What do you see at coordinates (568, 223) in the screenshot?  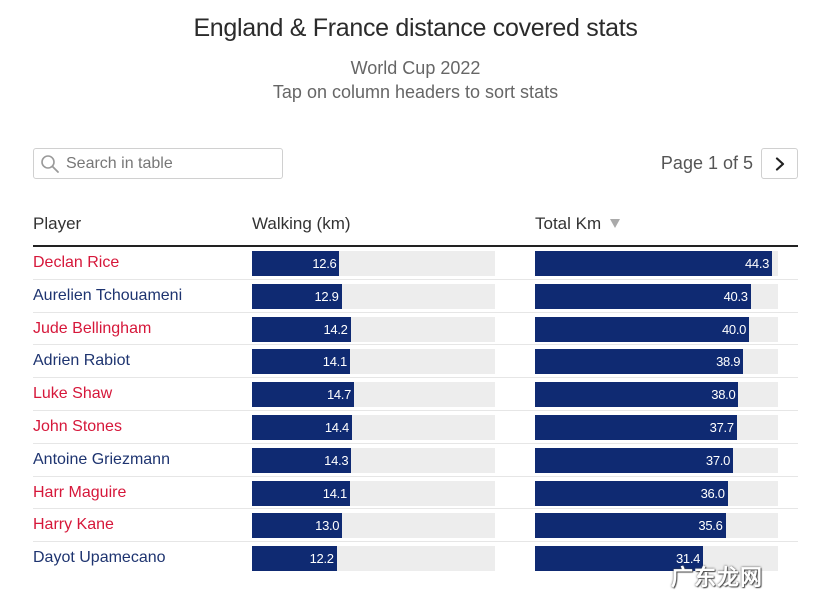 I see `column-header-total-label: Total Km` at bounding box center [568, 223].